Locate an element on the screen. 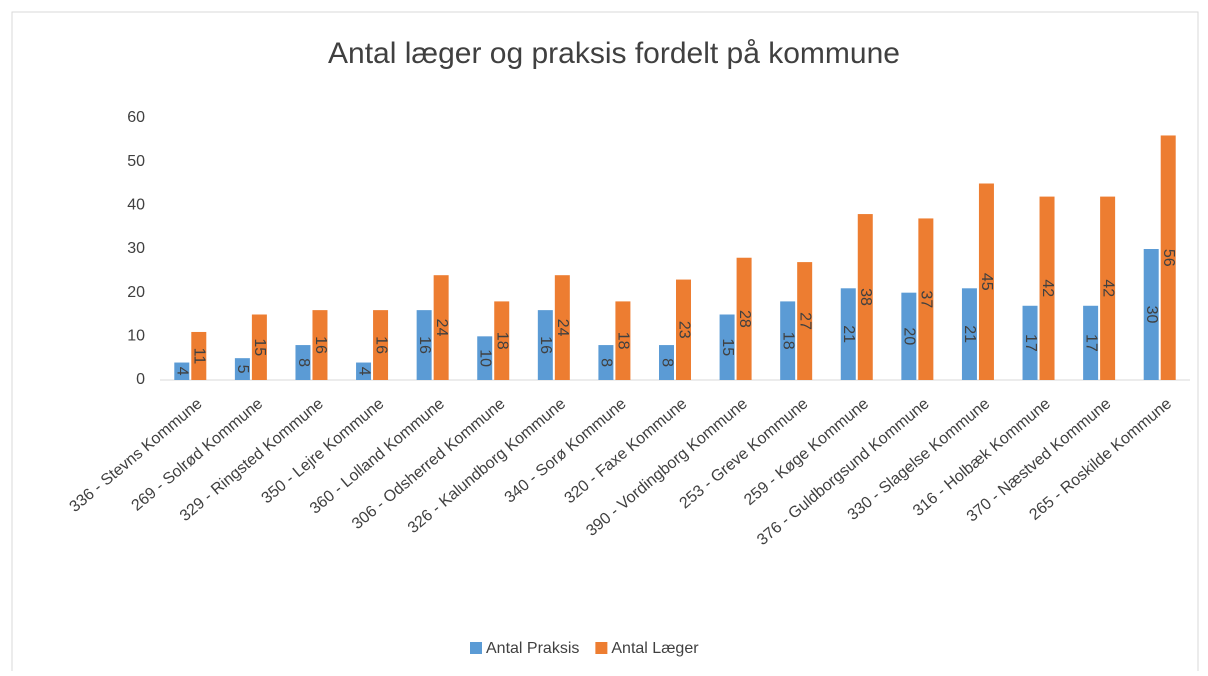  y-tick-label: 40 is located at coordinates (136, 205).